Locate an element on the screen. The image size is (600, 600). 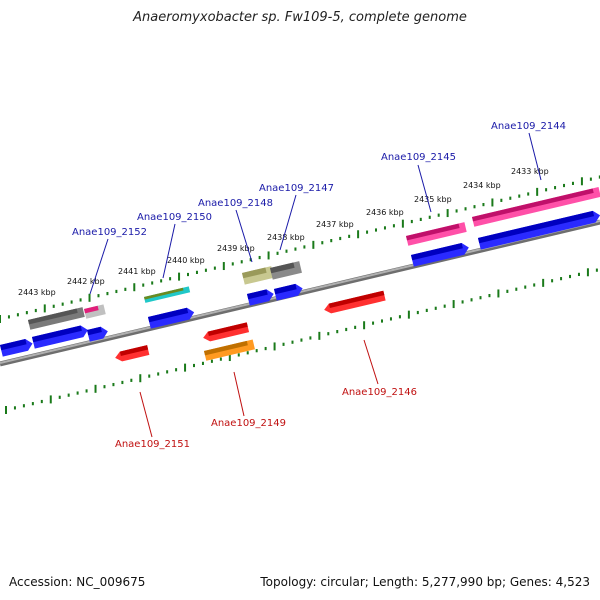
gene-label: Anae109_2151 is located at coordinates (152, 444).